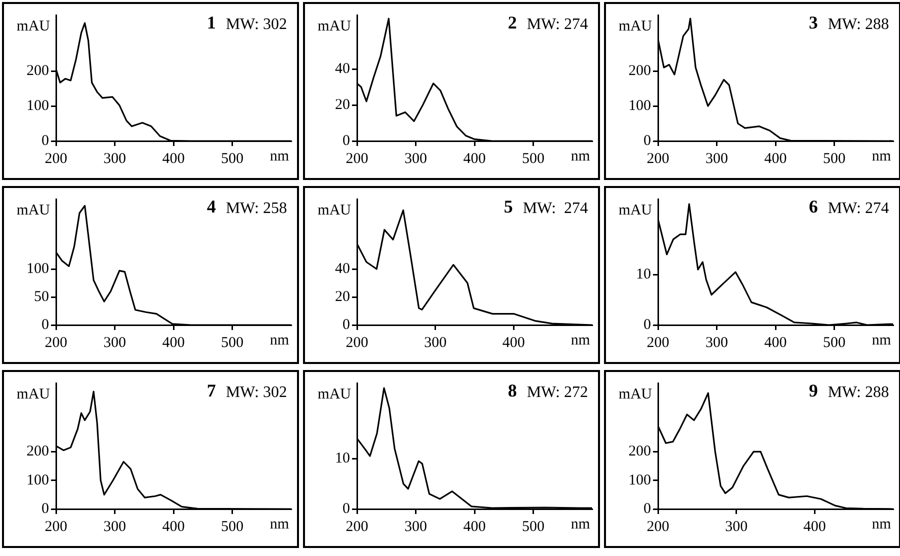 The image size is (900, 556). I want to click on chart-title: 7, so click(211, 390).